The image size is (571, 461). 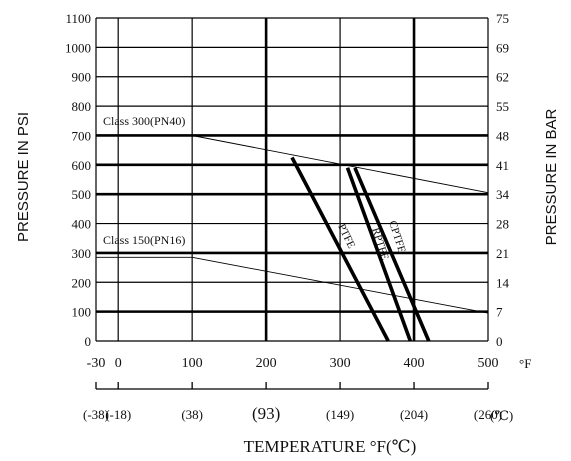 I want to click on series-line-ptfe, so click(x=340, y=249).